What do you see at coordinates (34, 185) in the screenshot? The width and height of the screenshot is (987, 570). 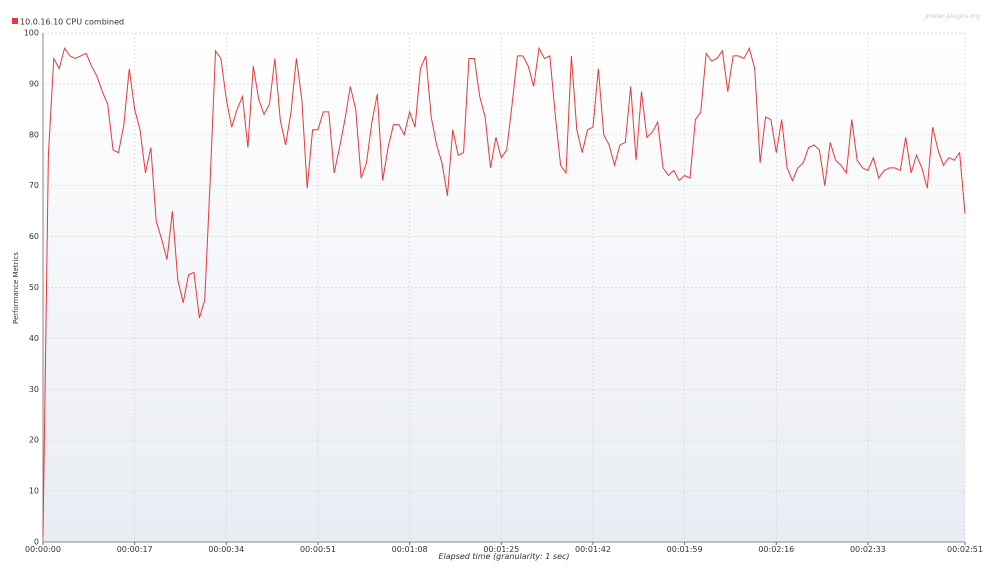 I see `y-tick-label: 70` at bounding box center [34, 185].